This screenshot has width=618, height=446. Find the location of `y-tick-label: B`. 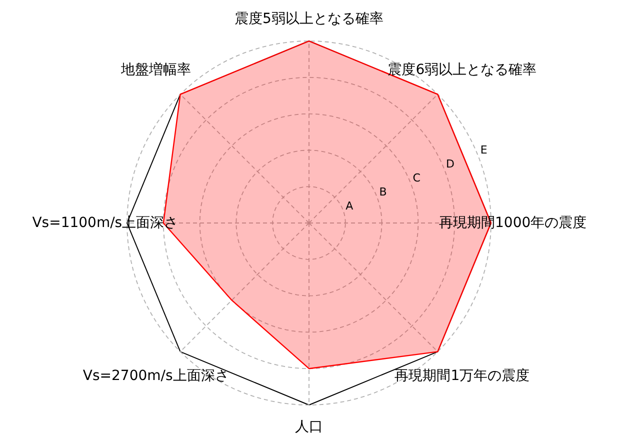

y-tick-label: B is located at coordinates (383, 191).